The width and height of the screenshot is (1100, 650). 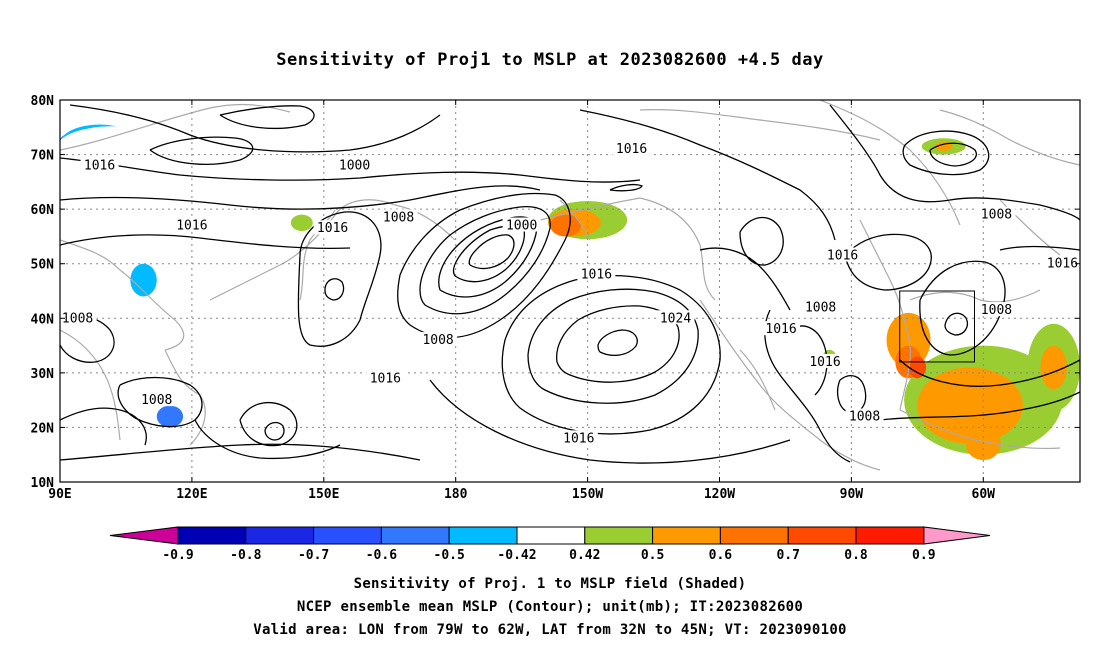 I want to click on colorbar-label: -0.9, so click(x=177, y=555).